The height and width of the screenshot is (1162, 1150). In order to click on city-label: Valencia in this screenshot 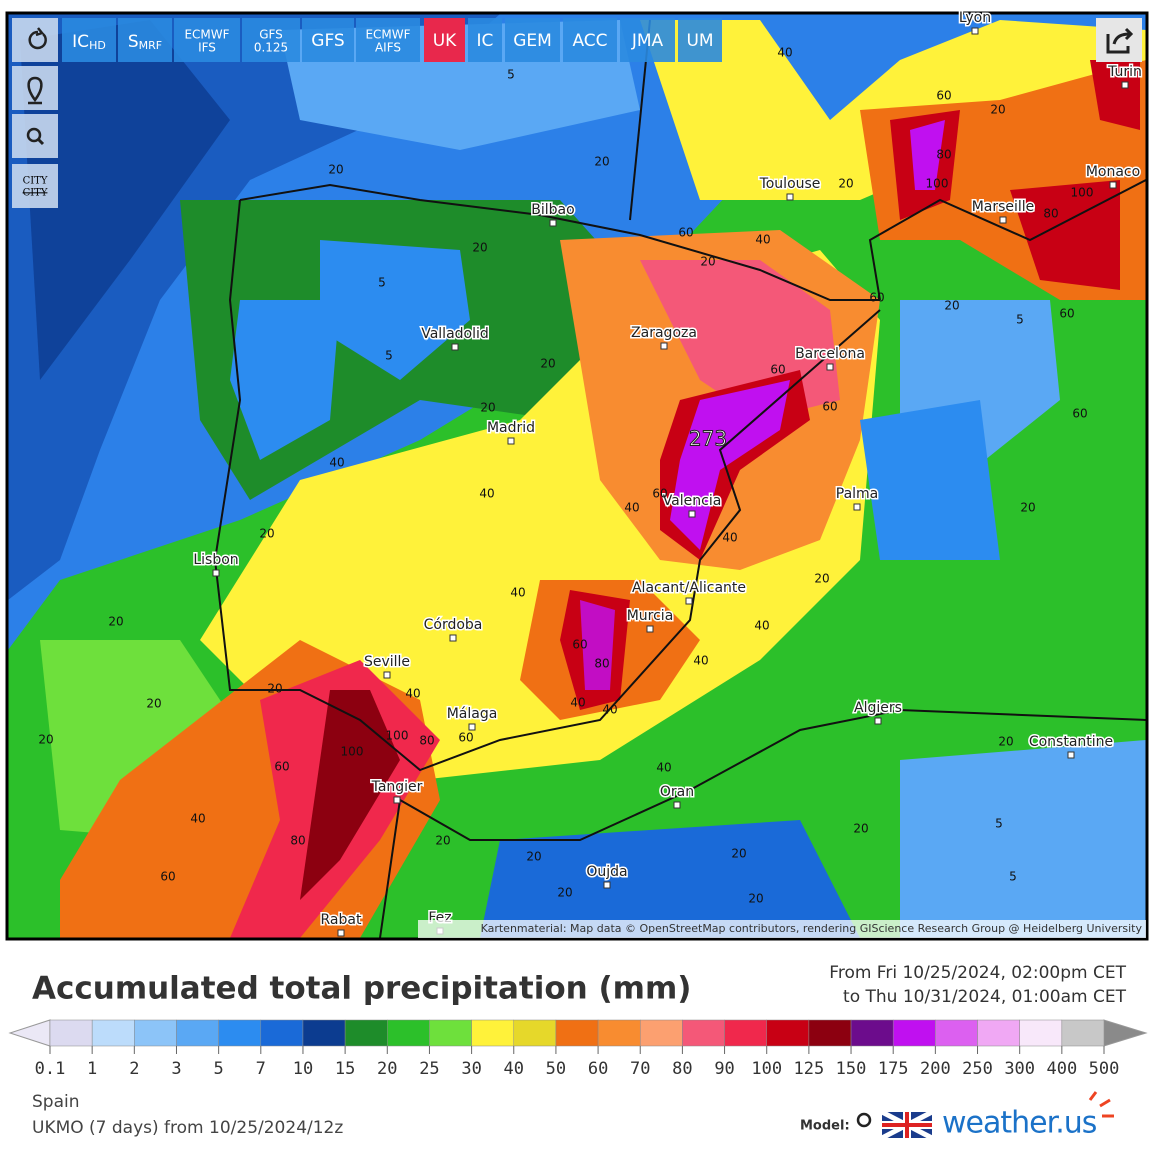, I will do `click(692, 501)`.